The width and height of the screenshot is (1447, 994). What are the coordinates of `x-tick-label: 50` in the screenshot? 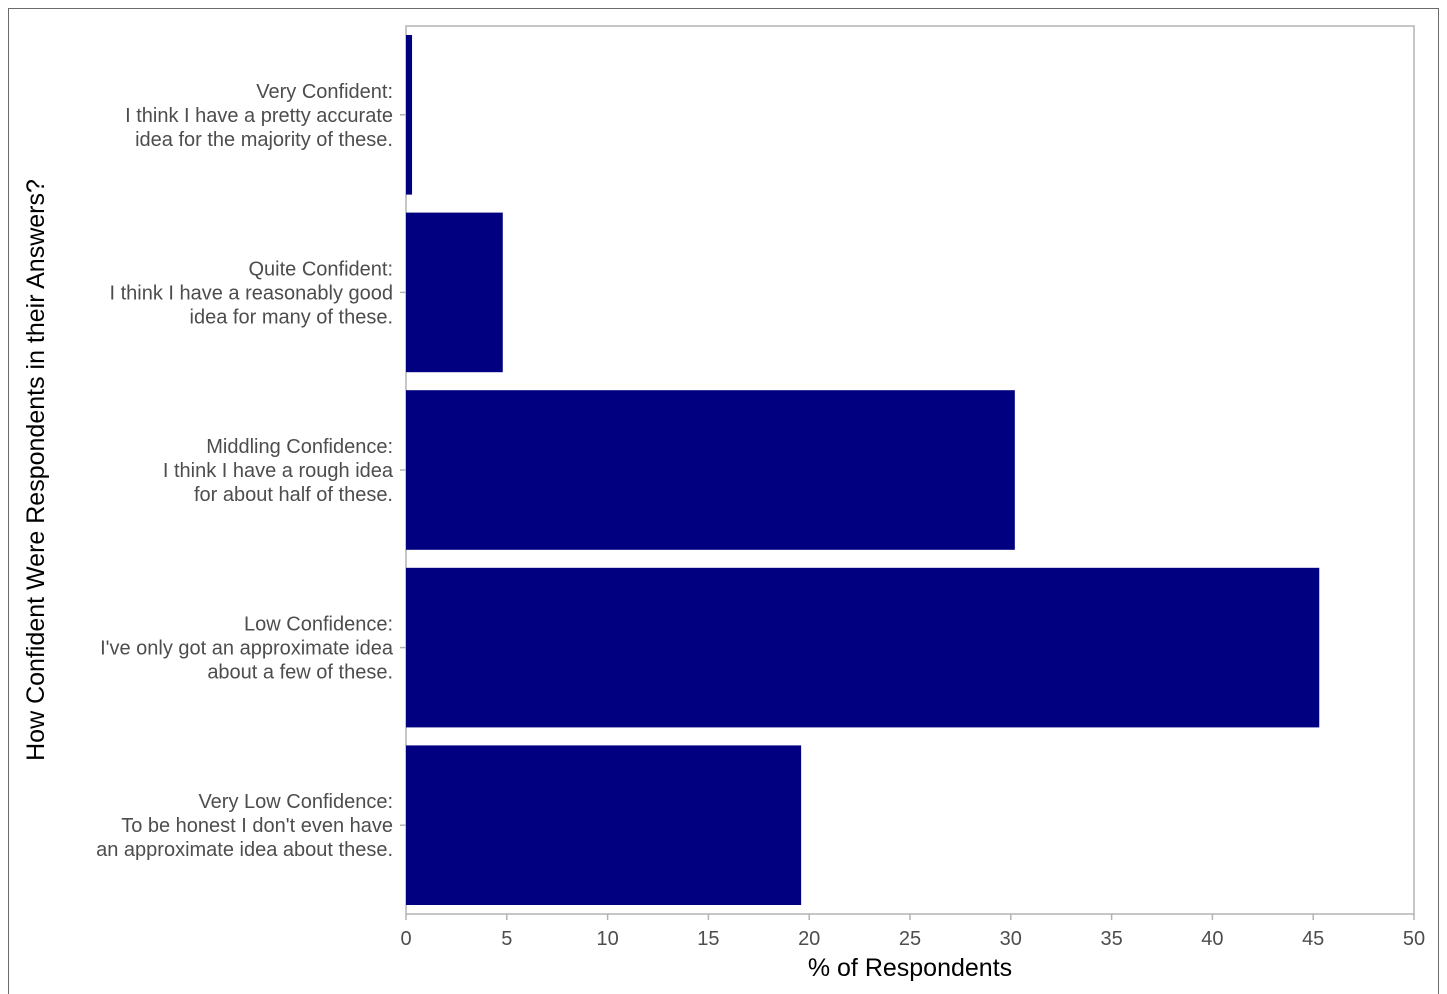 It's located at (1414, 939).